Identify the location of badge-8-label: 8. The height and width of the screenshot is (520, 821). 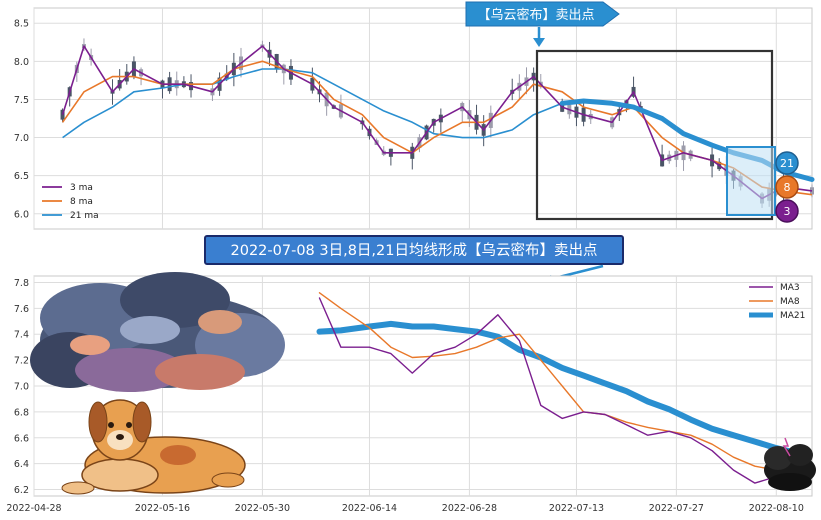
(787, 187).